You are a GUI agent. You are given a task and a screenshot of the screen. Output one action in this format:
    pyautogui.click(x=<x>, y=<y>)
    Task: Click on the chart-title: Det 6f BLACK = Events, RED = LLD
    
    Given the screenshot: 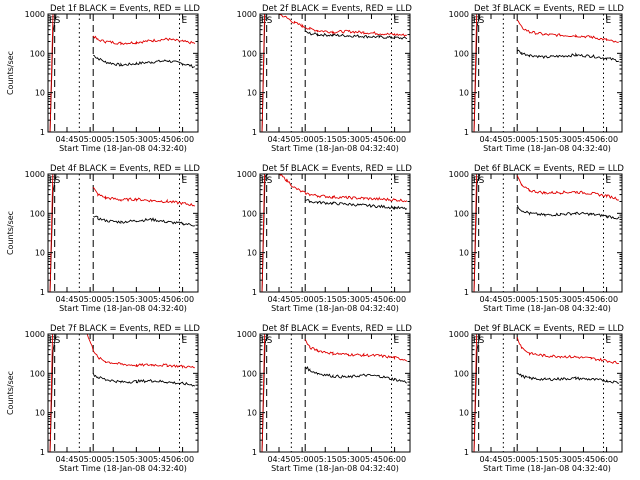 What is the action you would take?
    pyautogui.click(x=549, y=169)
    